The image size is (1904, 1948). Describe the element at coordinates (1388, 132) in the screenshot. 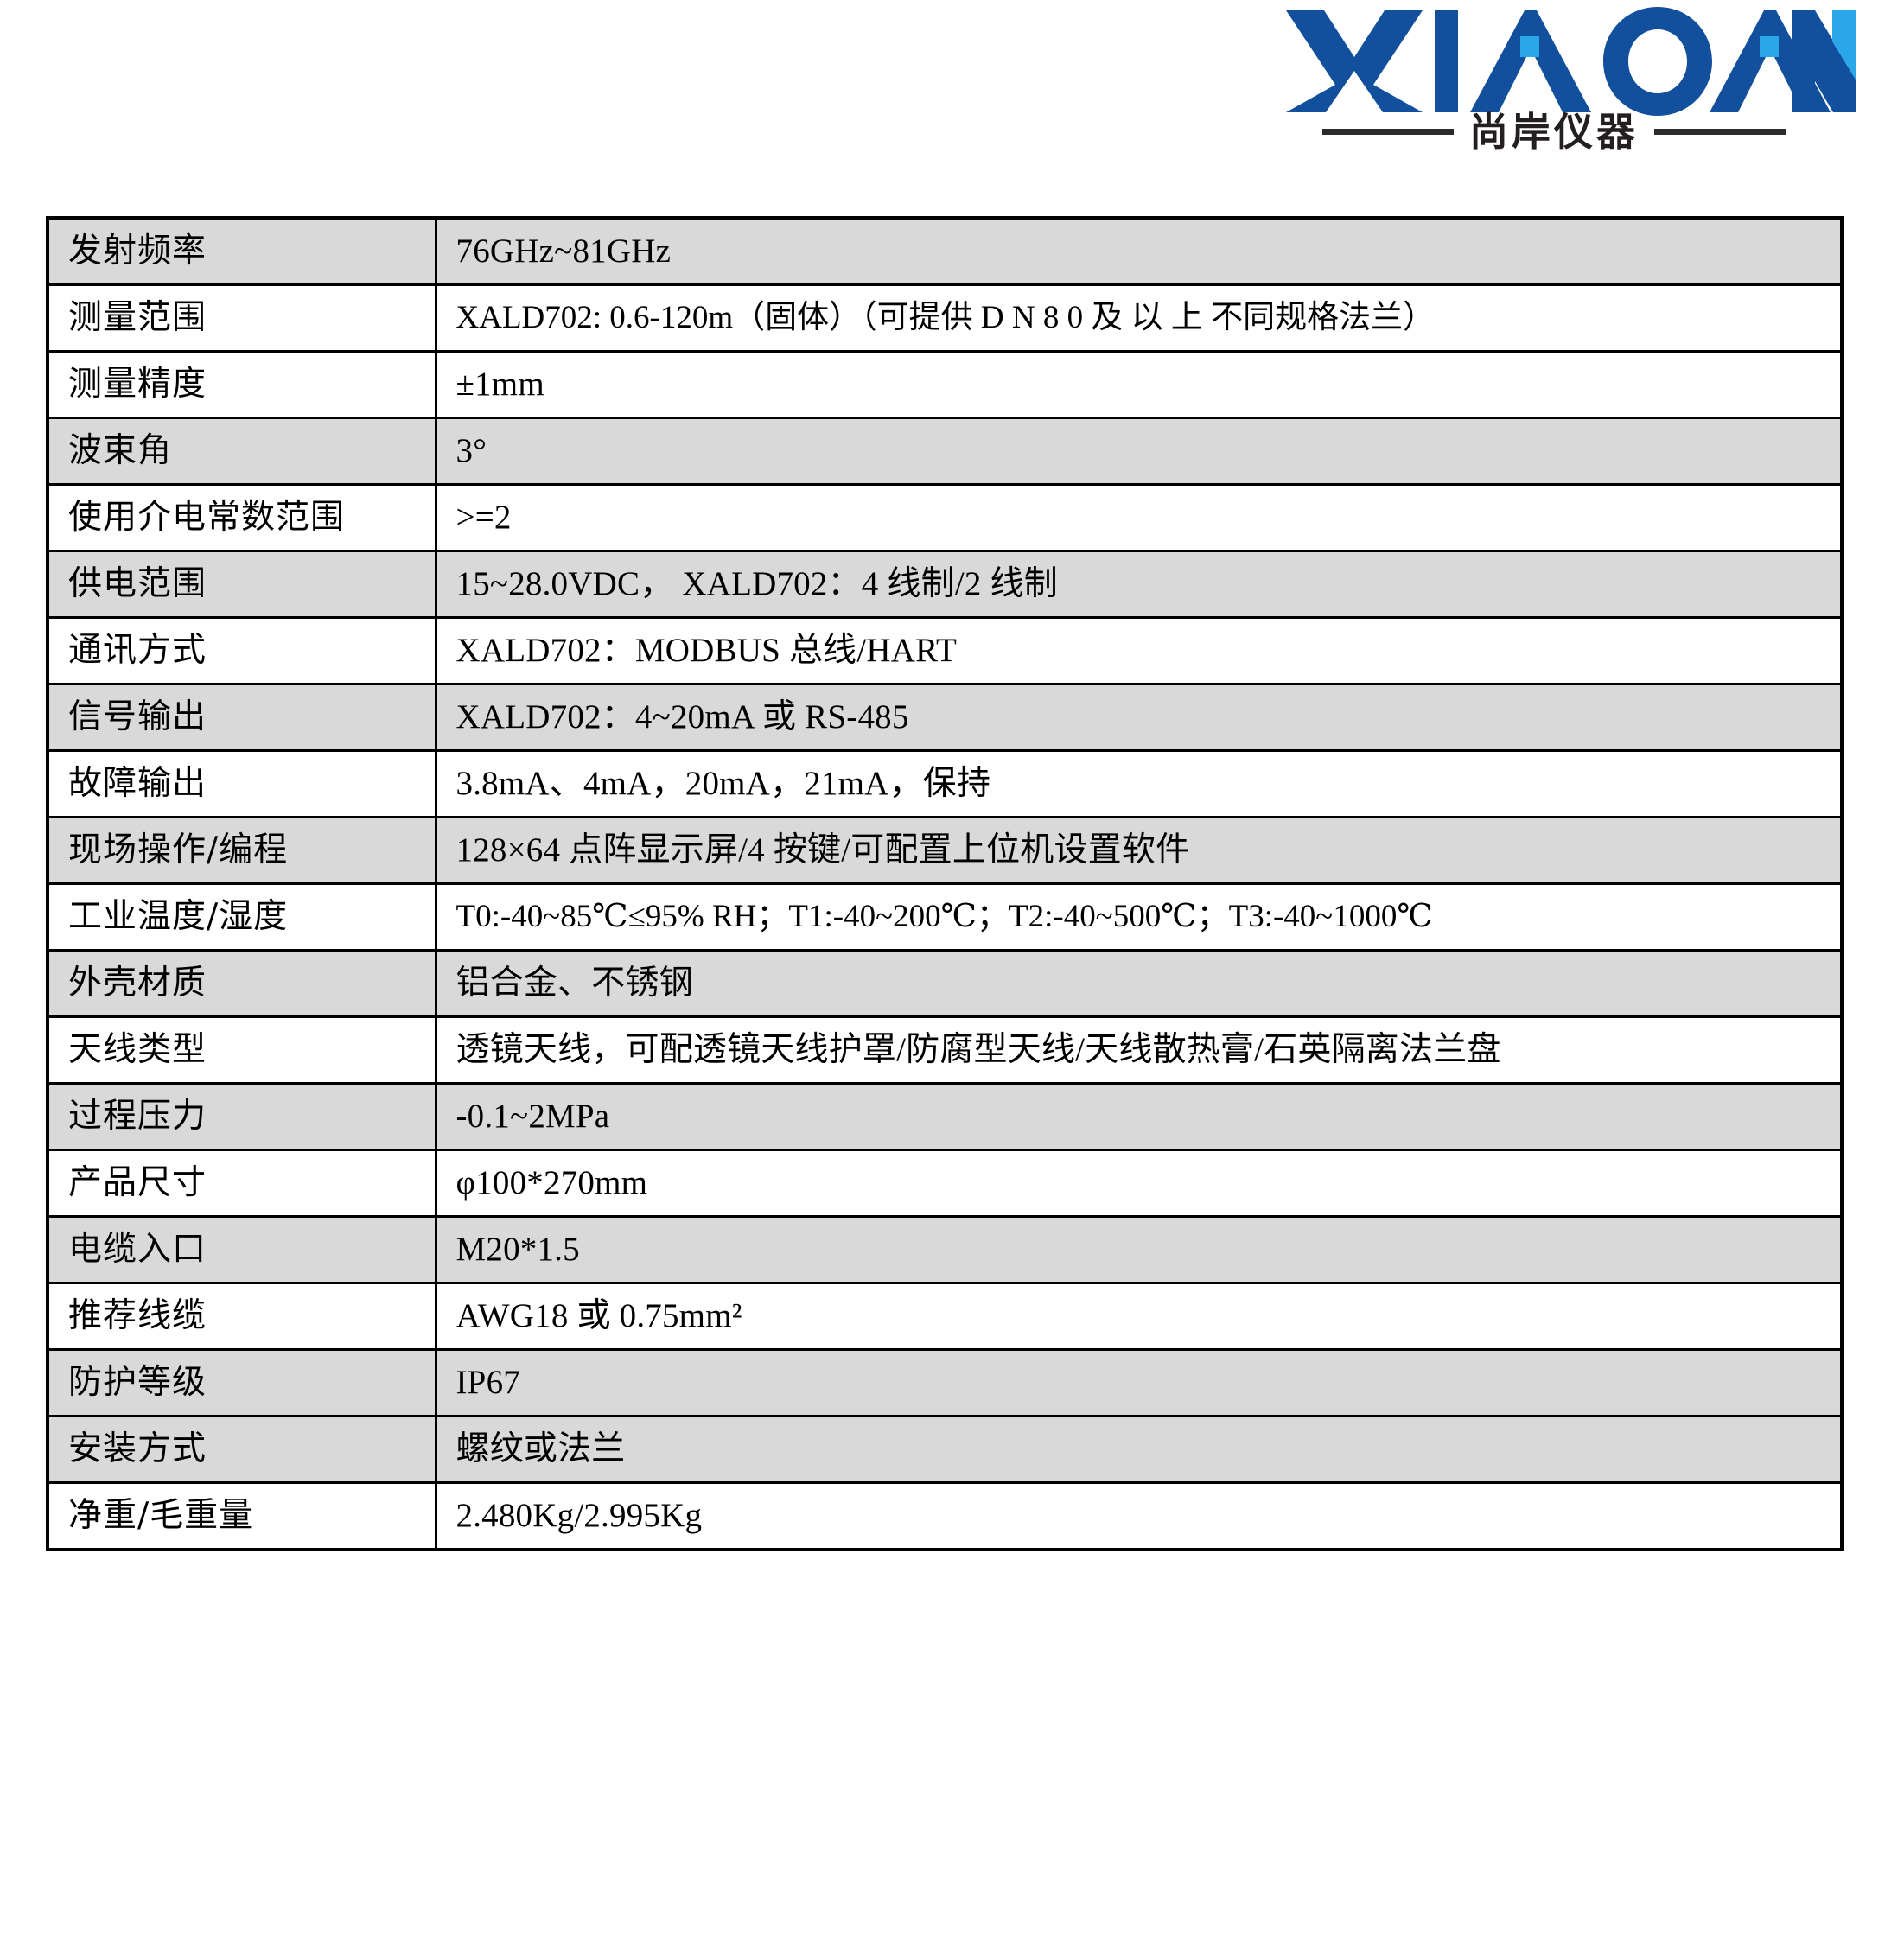

I see `logo-rule-left` at that location.